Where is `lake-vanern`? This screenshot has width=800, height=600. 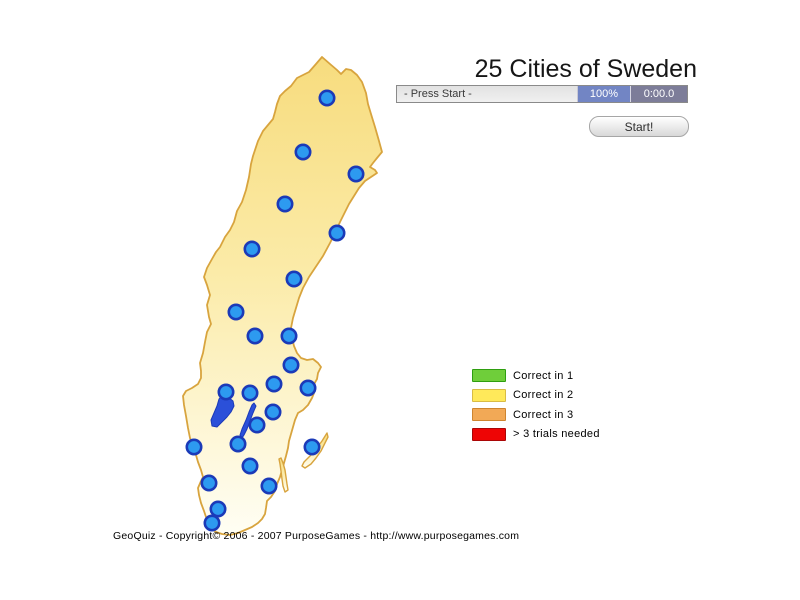 lake-vanern is located at coordinates (222, 411).